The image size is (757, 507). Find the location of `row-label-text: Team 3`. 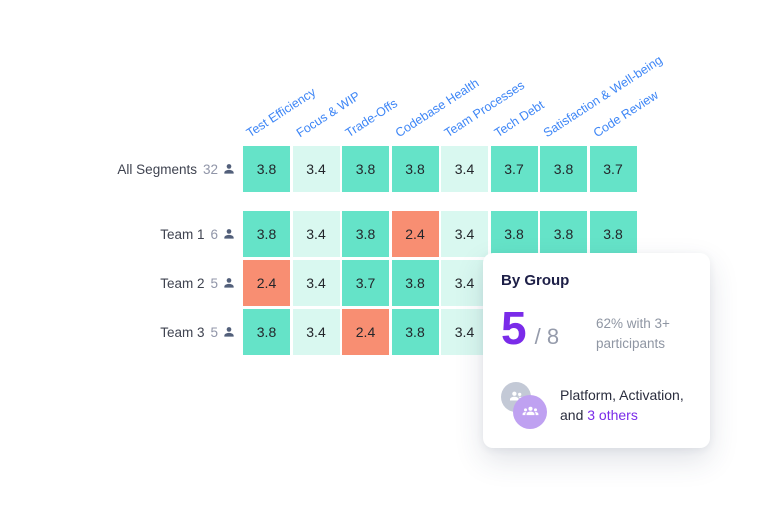

row-label-text: Team 3 is located at coordinates (182, 332).